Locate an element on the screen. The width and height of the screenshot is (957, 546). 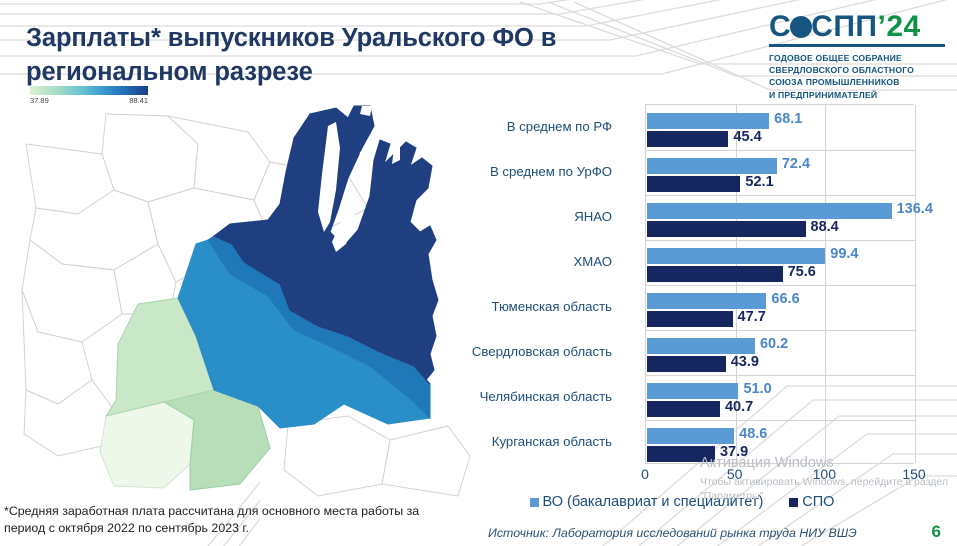
chart-category-row: Курганская область 48.6 37.9 is located at coordinates (703, 442).